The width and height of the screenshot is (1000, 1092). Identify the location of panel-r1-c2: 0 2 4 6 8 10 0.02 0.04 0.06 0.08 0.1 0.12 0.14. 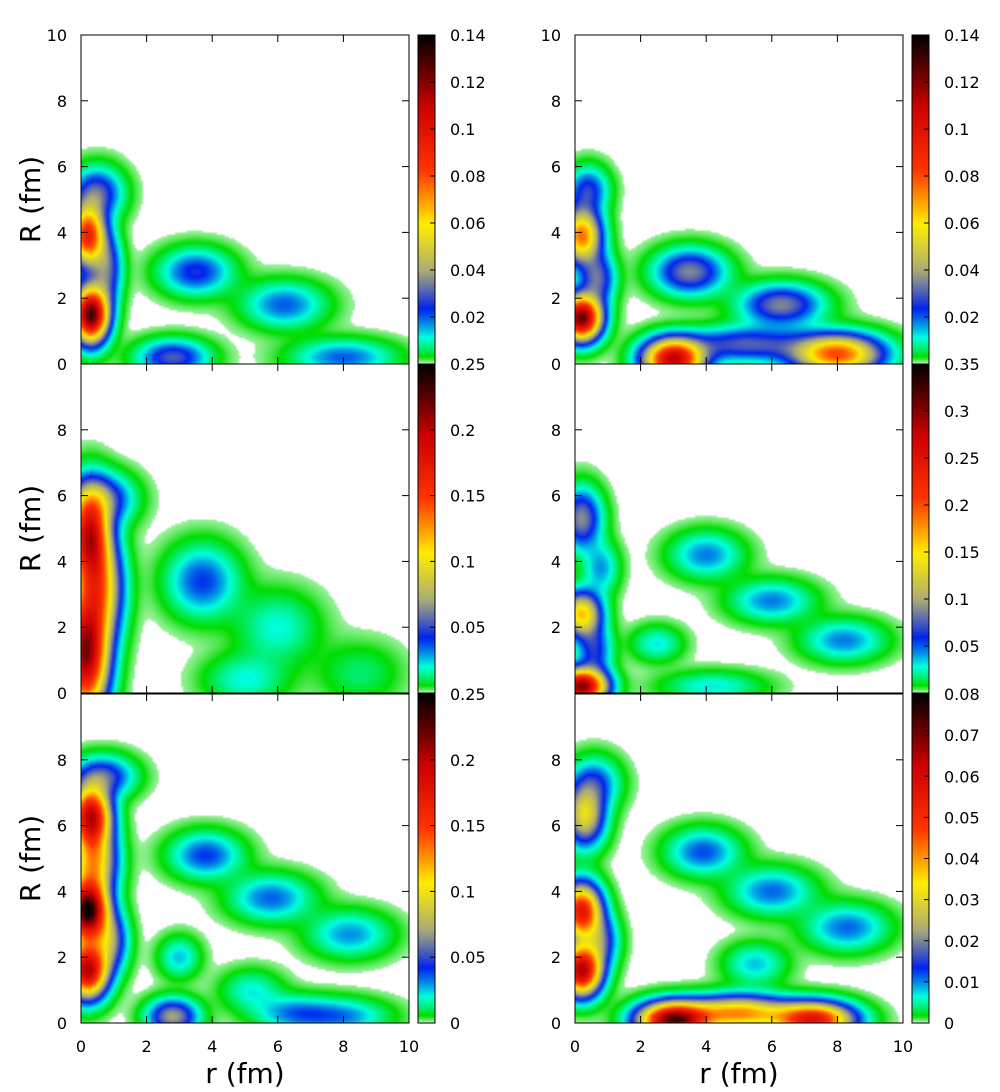
(760, 200).